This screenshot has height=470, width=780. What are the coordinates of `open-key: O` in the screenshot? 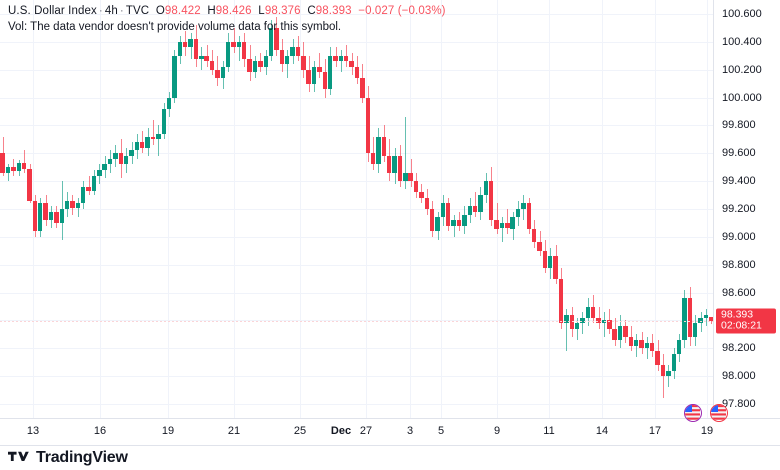 It's located at (160, 11).